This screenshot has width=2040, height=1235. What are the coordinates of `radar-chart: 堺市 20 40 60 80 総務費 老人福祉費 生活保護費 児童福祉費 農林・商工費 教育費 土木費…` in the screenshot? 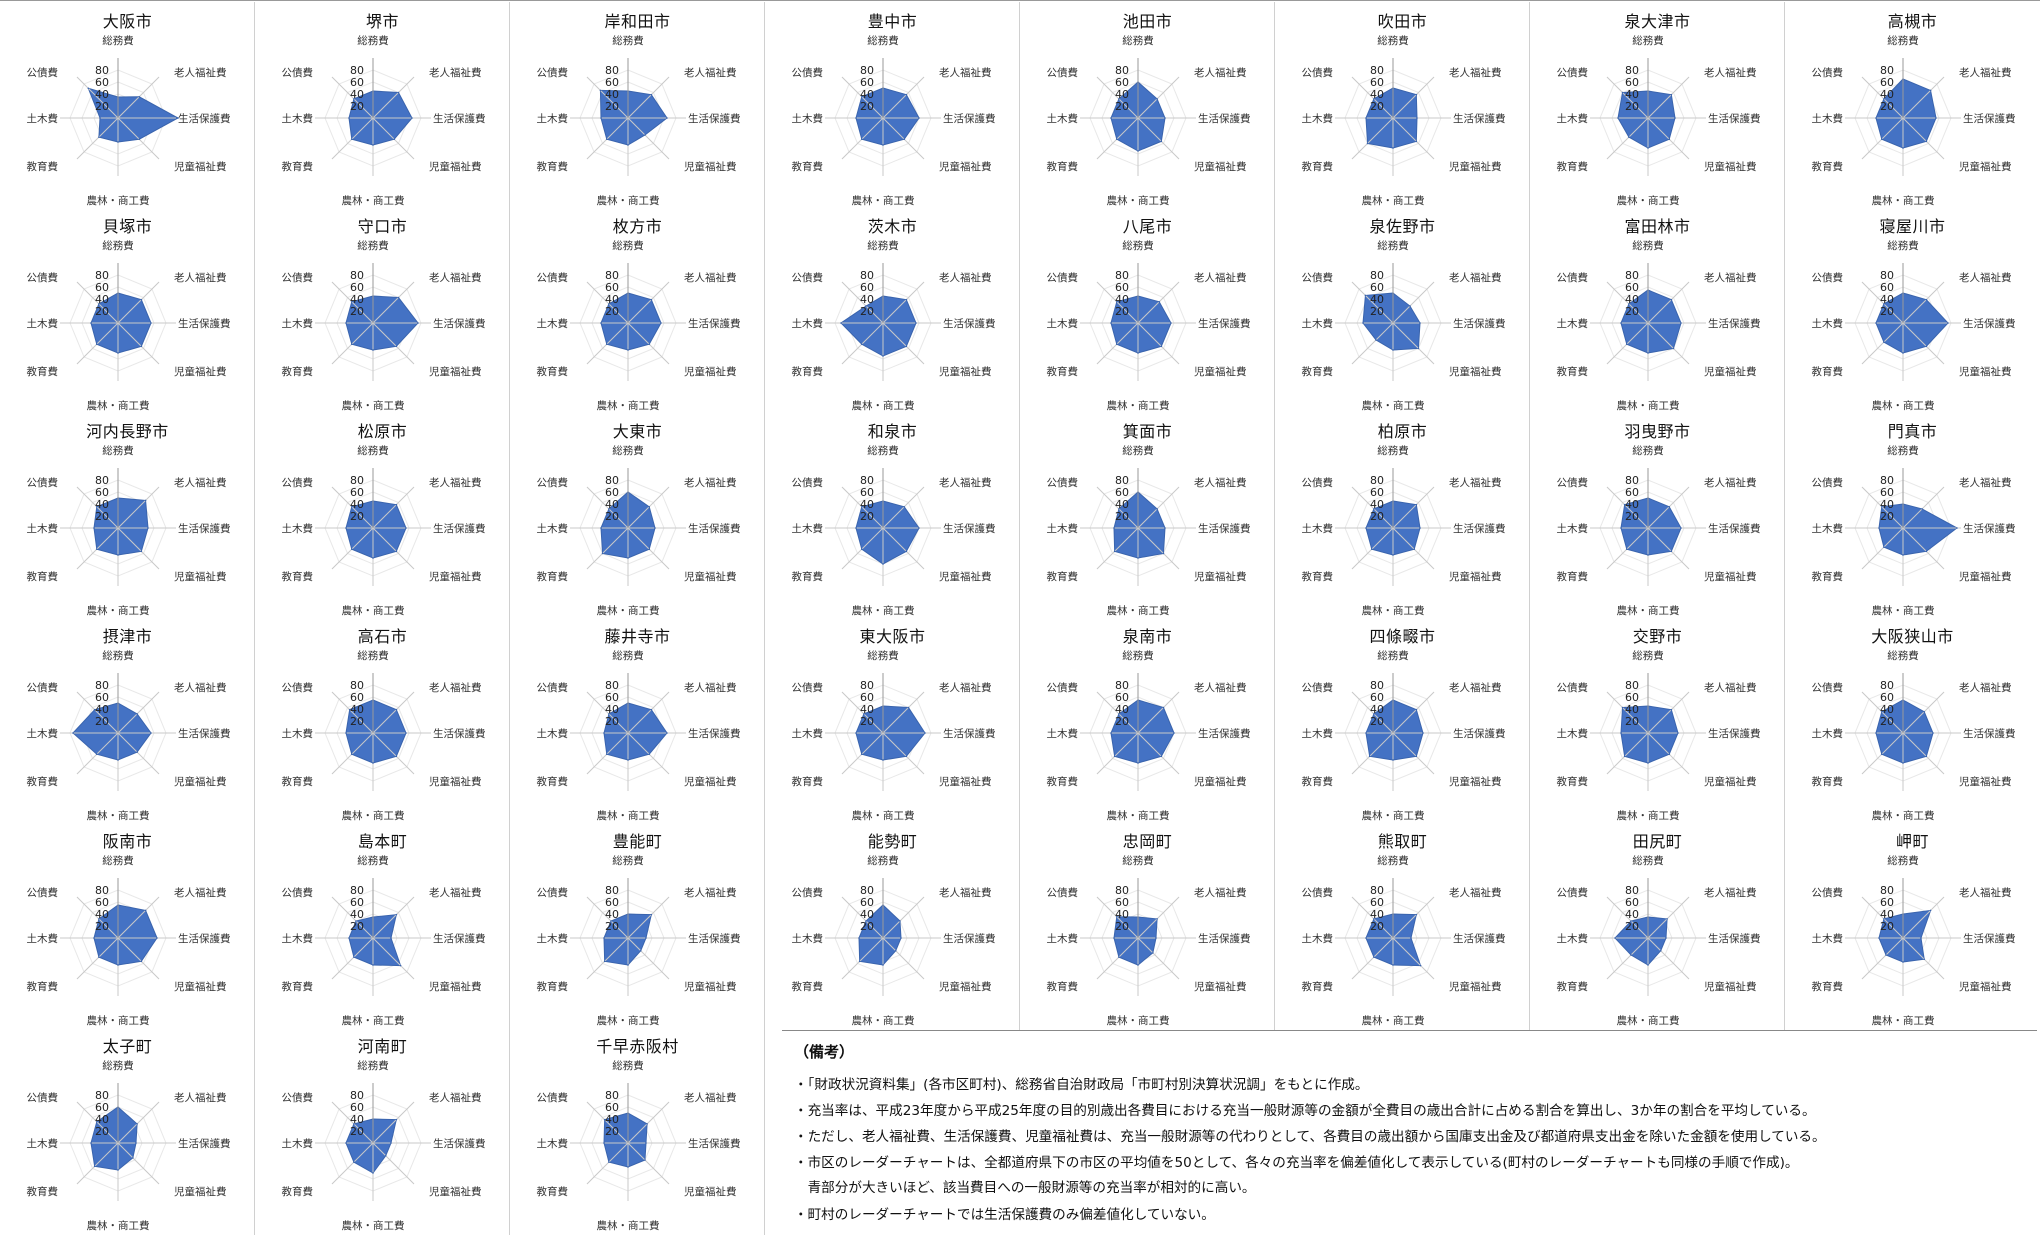 It's located at (382, 103).